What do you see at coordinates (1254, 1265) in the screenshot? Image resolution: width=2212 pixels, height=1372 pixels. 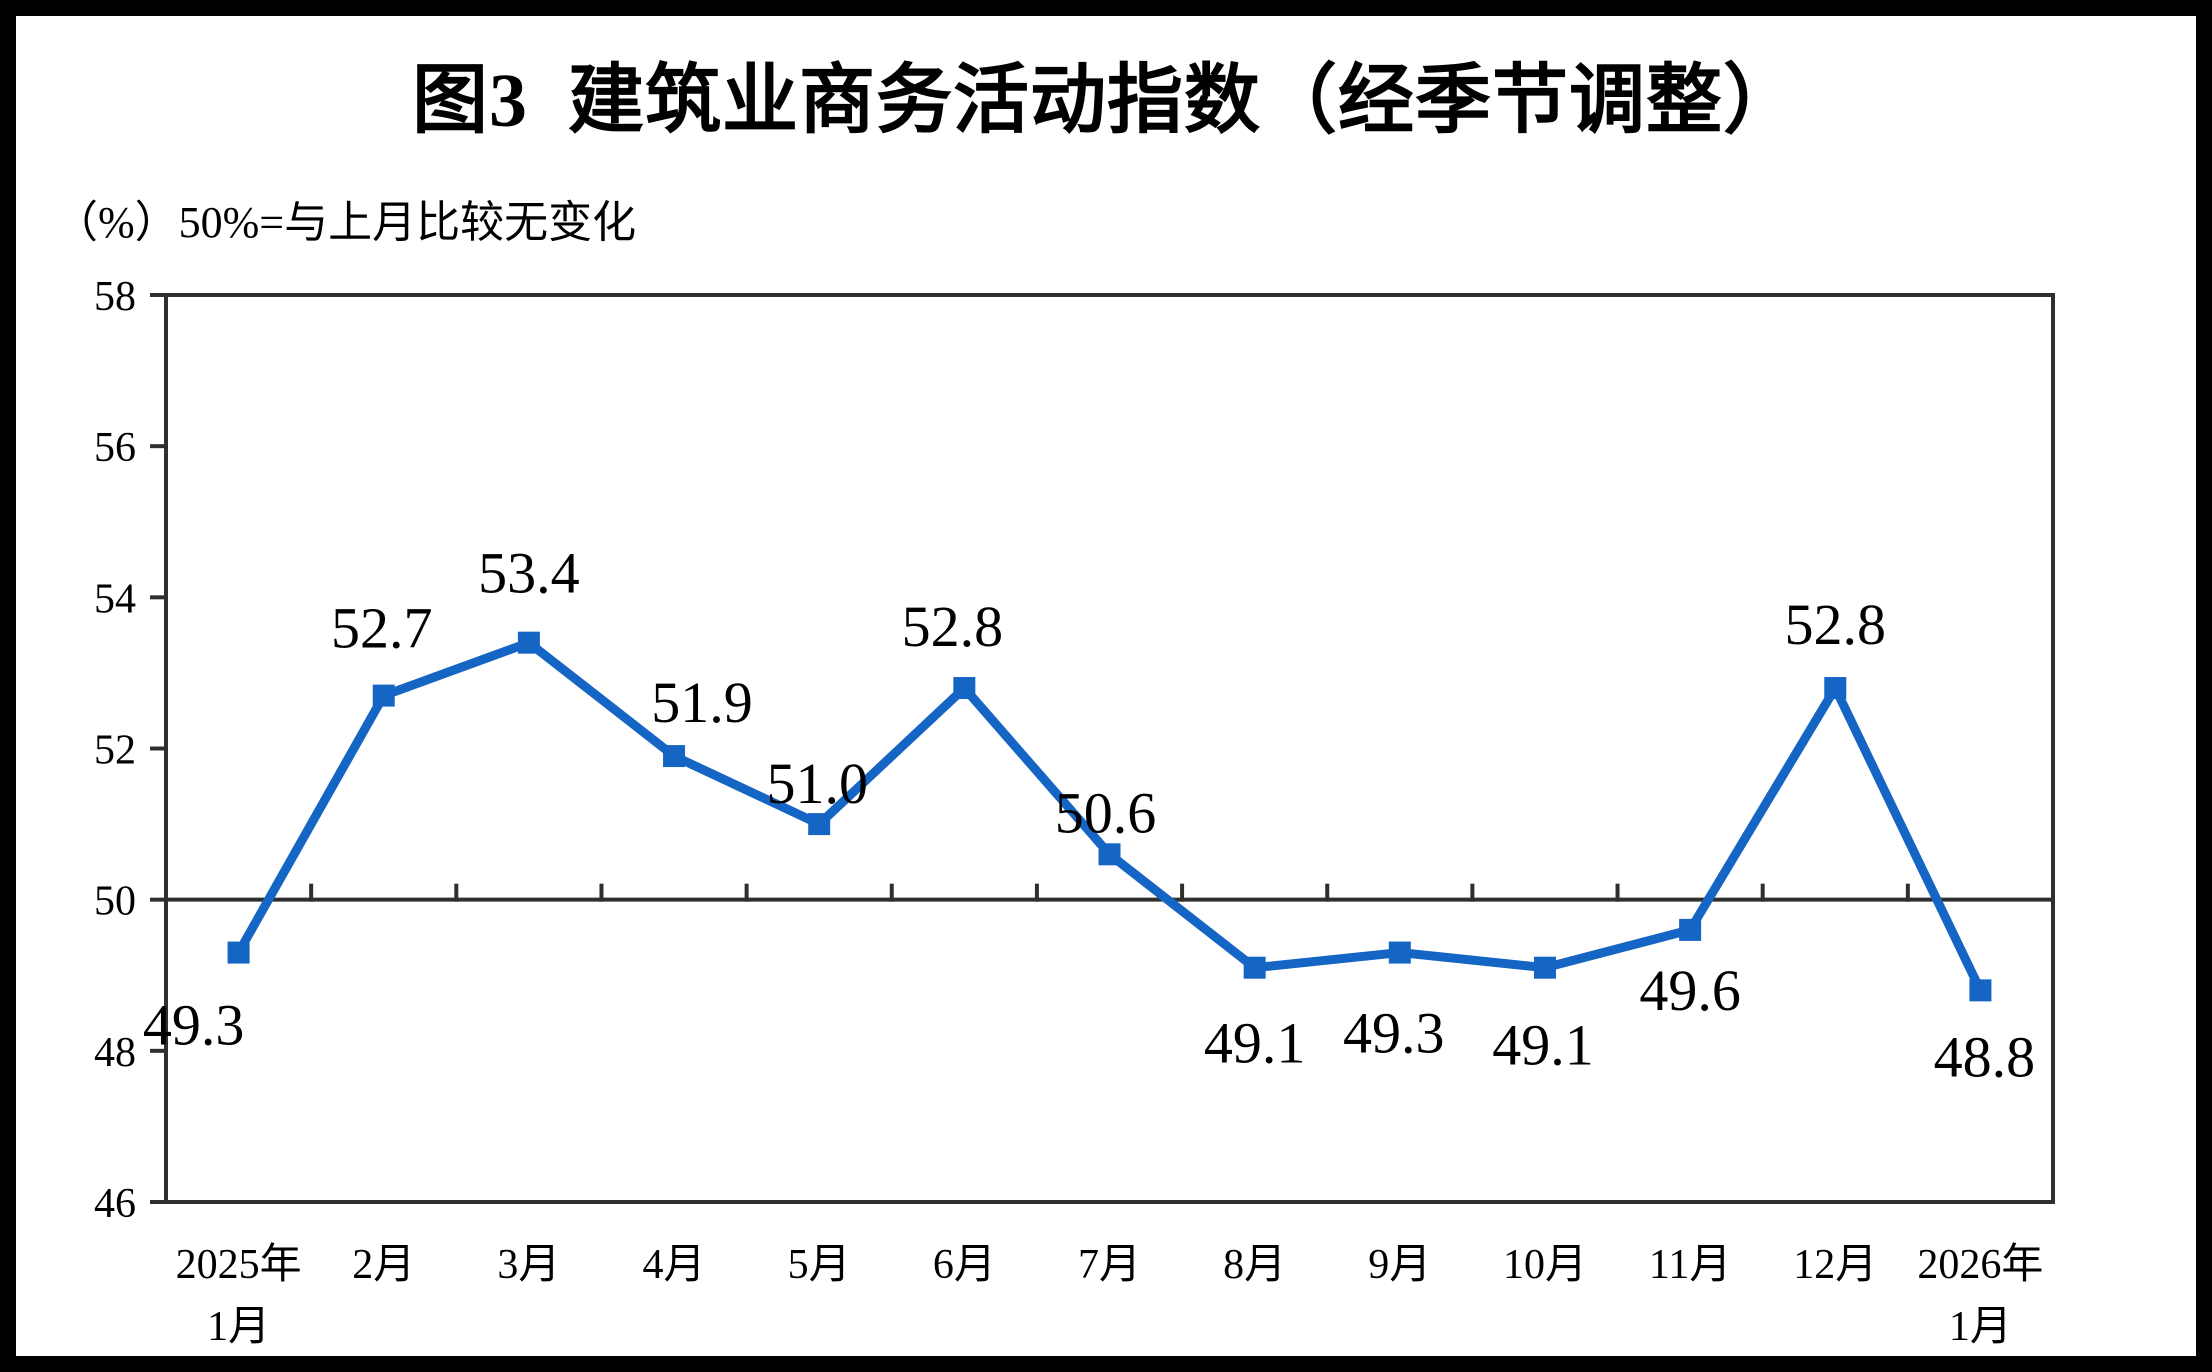 I see `x-axis-label: 8月` at bounding box center [1254, 1265].